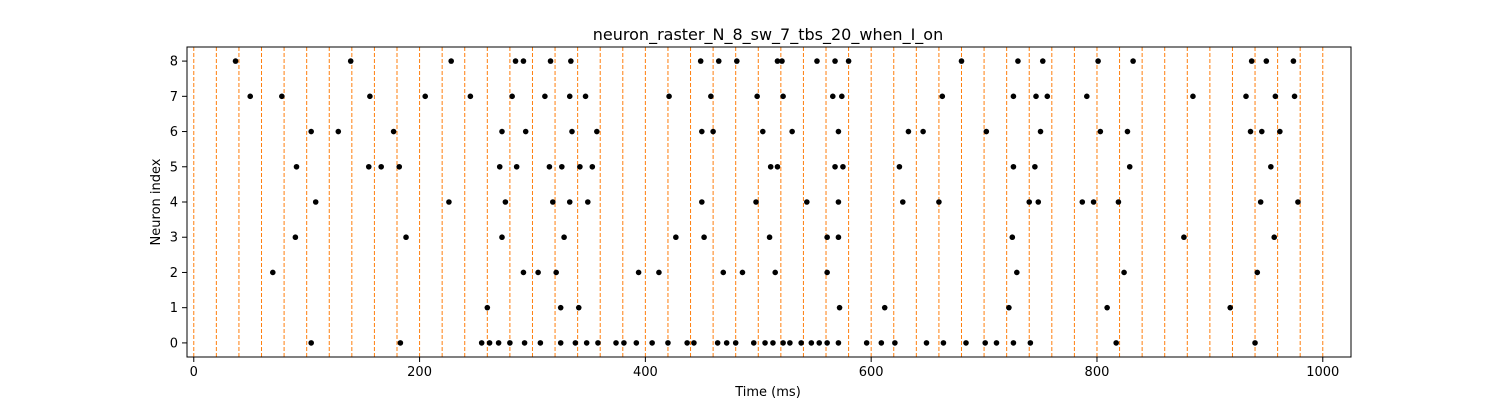 Image resolution: width=1500 pixels, height=400 pixels. Describe the element at coordinates (174, 97) in the screenshot. I see `y-tick-label: 7` at that location.